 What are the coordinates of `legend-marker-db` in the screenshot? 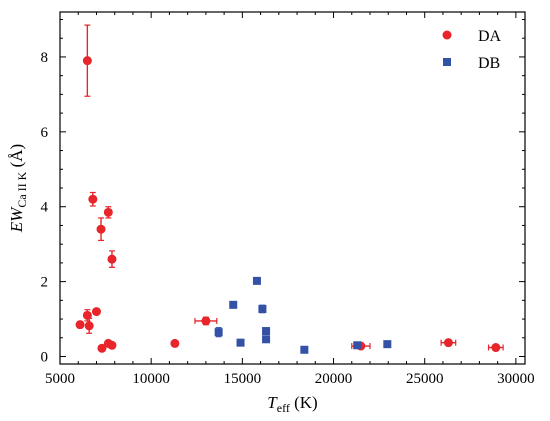 It's located at (447, 62).